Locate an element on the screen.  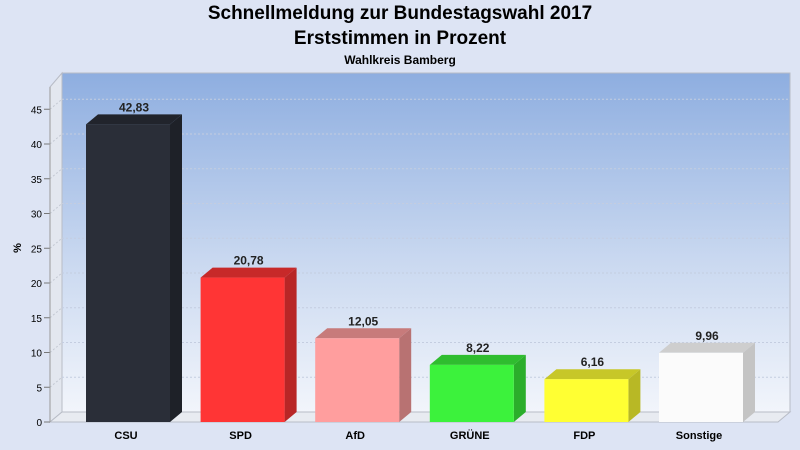
y-tick-label: 0 is located at coordinates (39, 423).